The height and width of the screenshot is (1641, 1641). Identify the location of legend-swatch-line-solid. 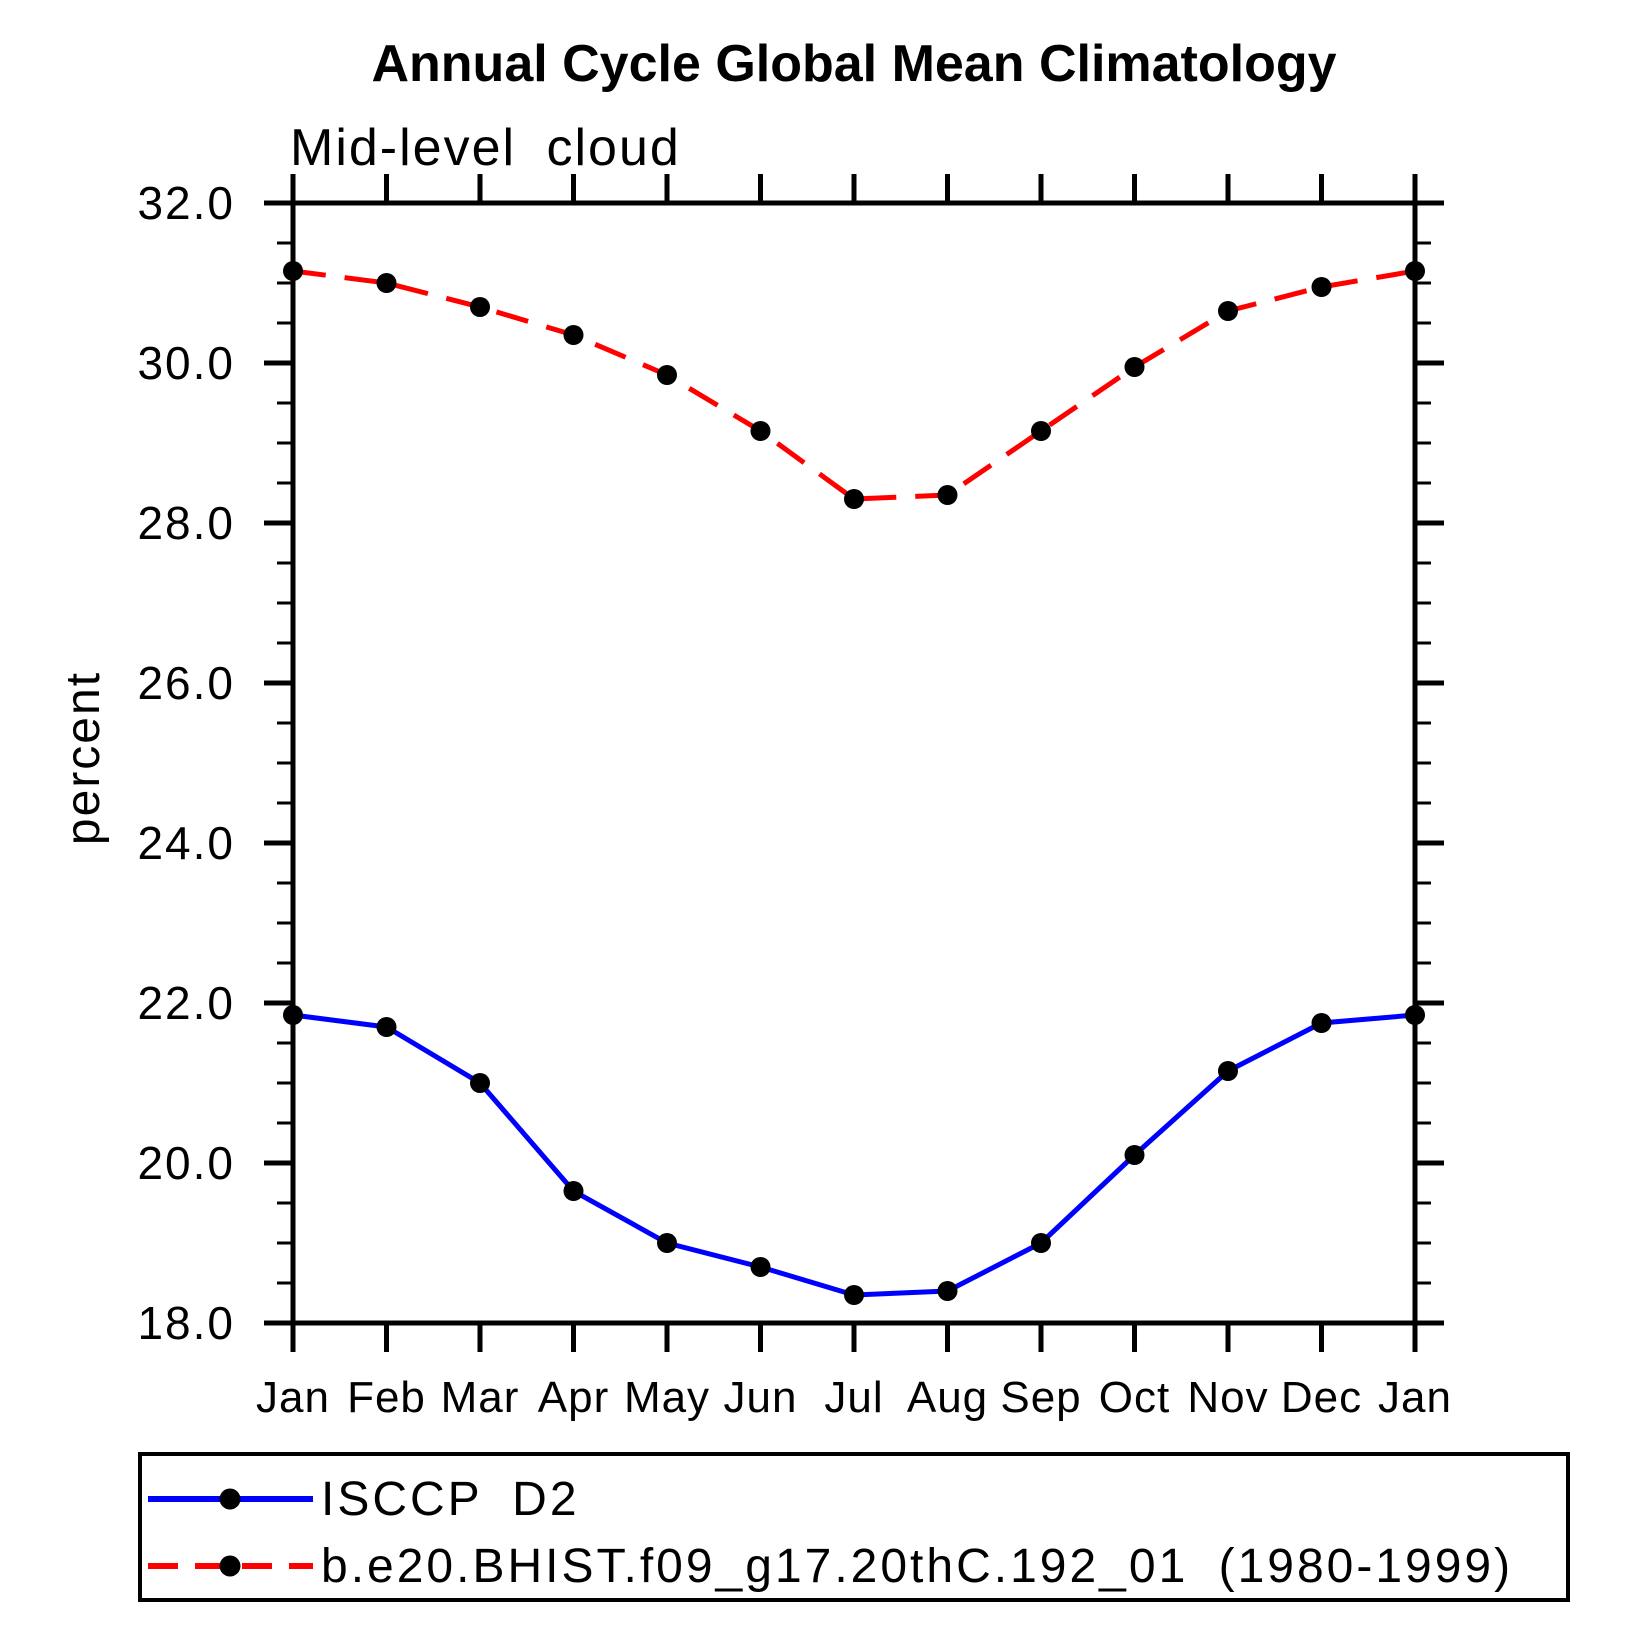
(230, 1499).